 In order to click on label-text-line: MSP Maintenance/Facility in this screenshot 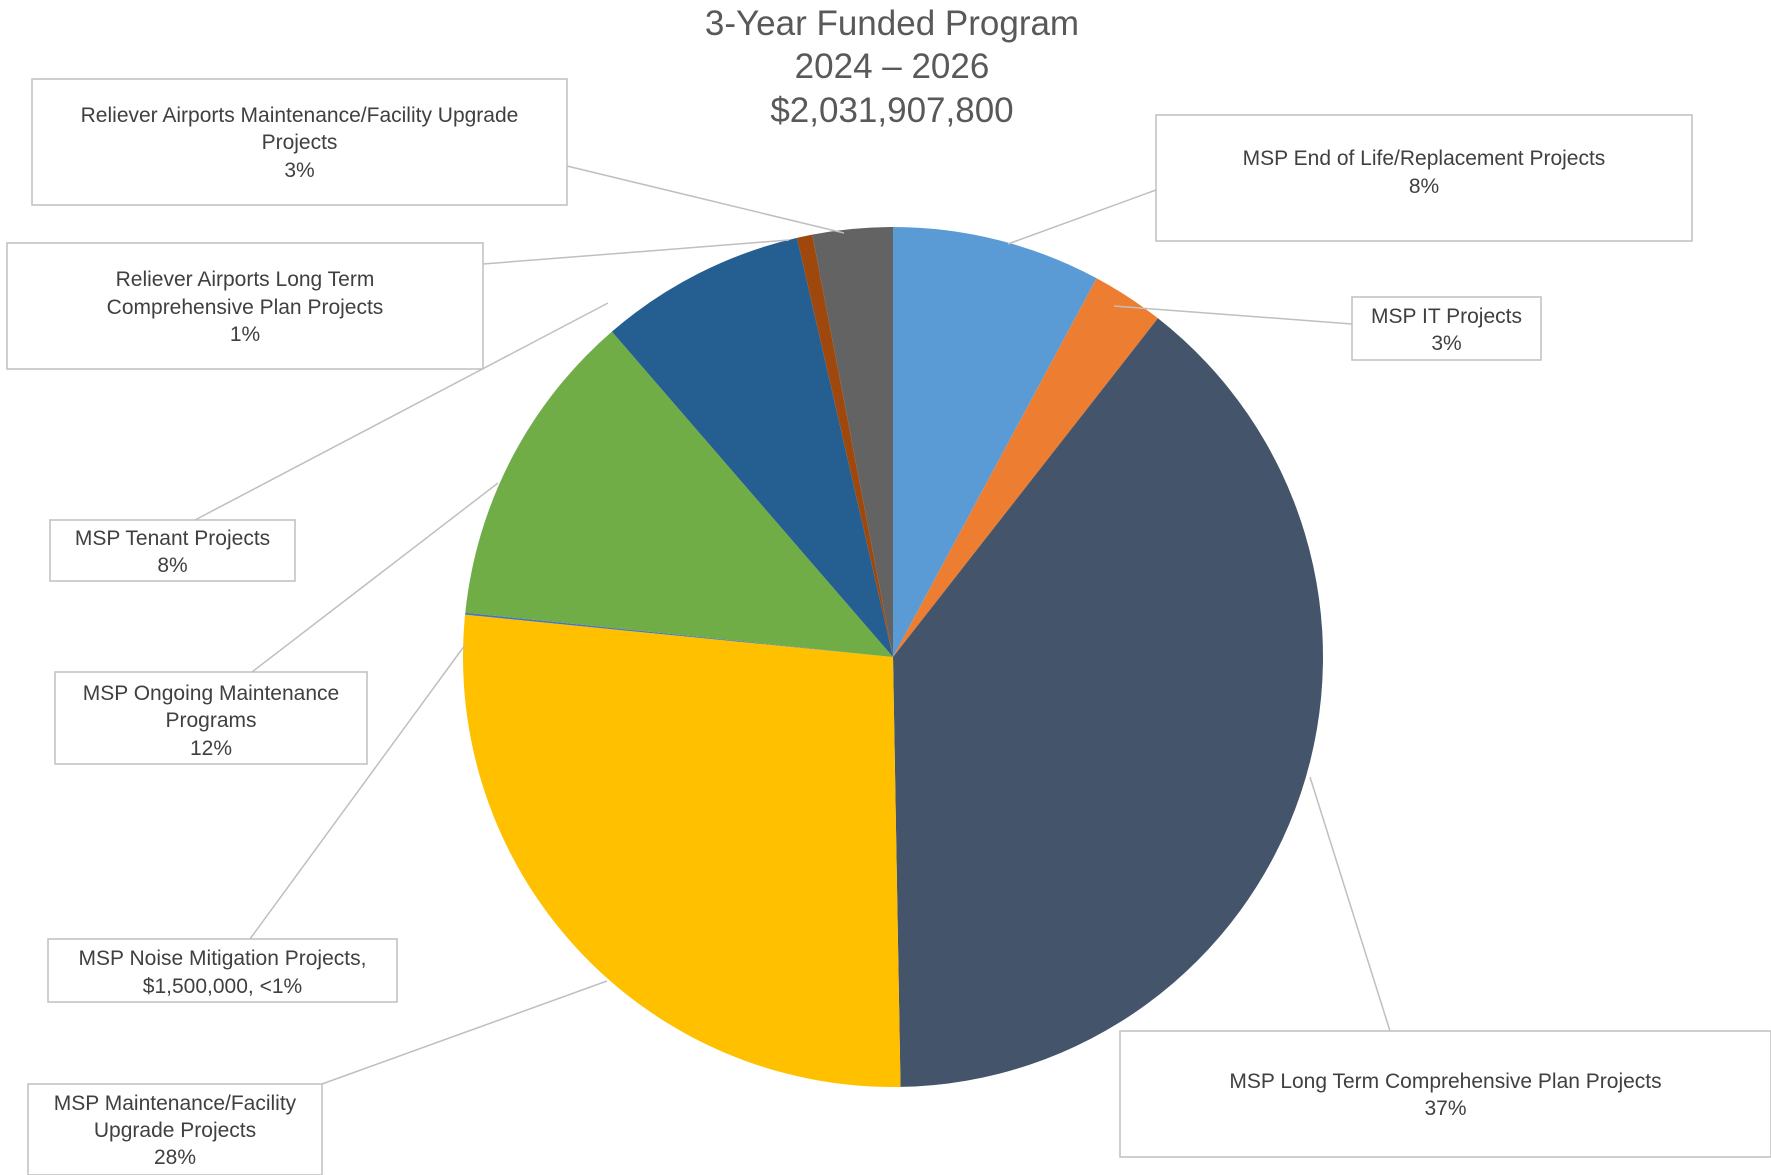, I will do `click(175, 1103)`.